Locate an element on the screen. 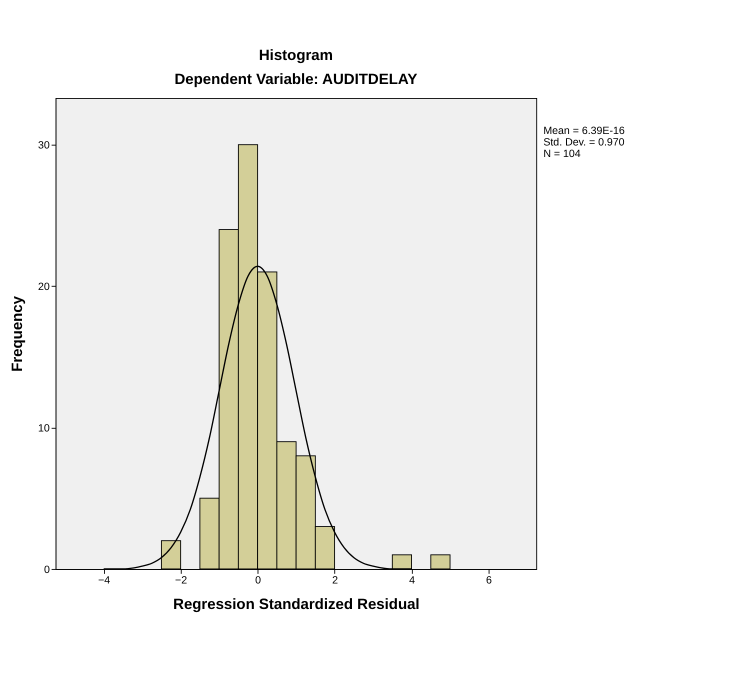  chart-title: Histogram is located at coordinates (295, 55).